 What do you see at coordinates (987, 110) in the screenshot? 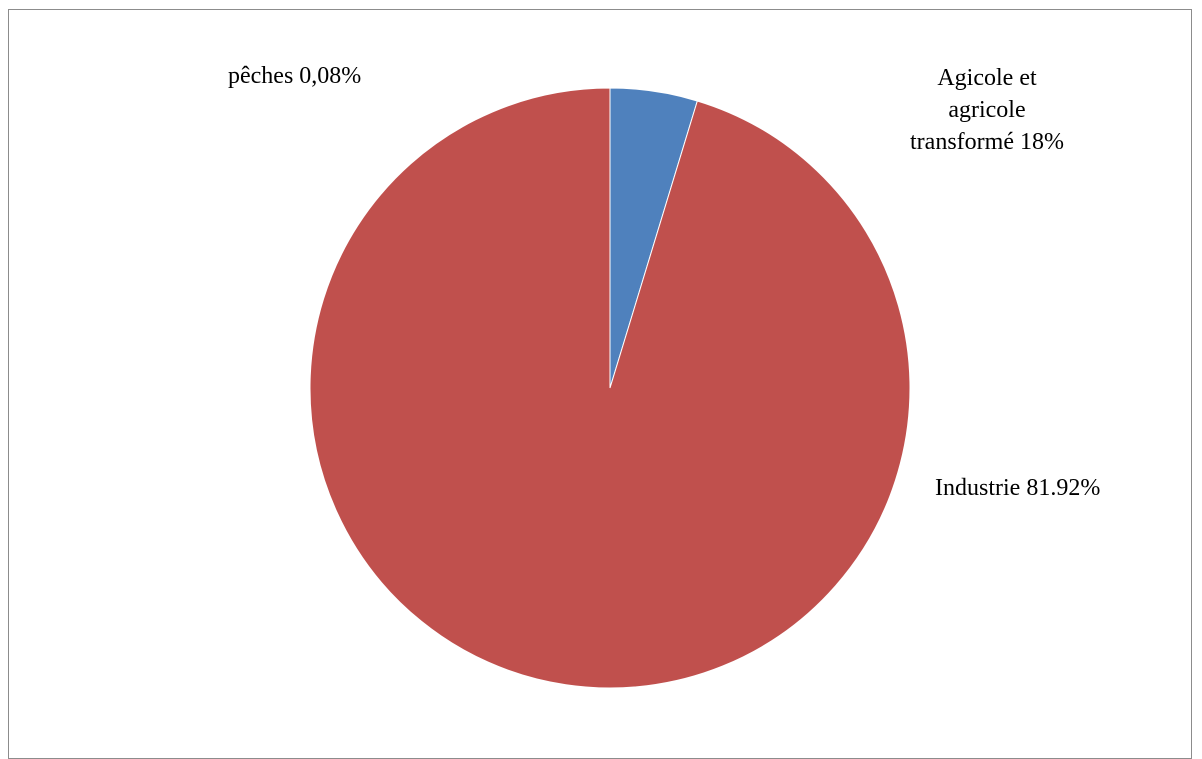
I see `slice-label-agricole: Agicole et agricole transformé 18%` at bounding box center [987, 110].